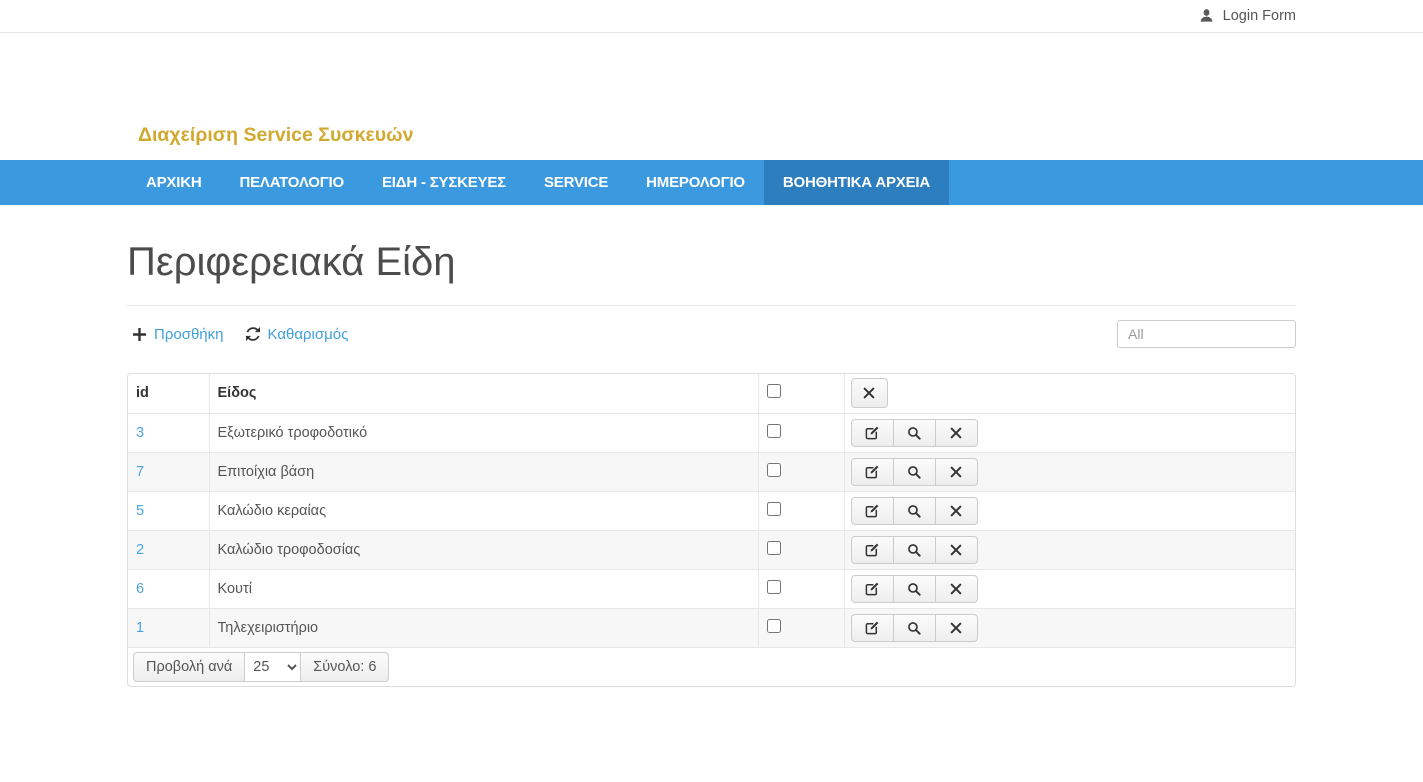 Image resolution: width=1423 pixels, height=782 pixels. Describe the element at coordinates (139, 334) in the screenshot. I see `plus-icon` at that location.